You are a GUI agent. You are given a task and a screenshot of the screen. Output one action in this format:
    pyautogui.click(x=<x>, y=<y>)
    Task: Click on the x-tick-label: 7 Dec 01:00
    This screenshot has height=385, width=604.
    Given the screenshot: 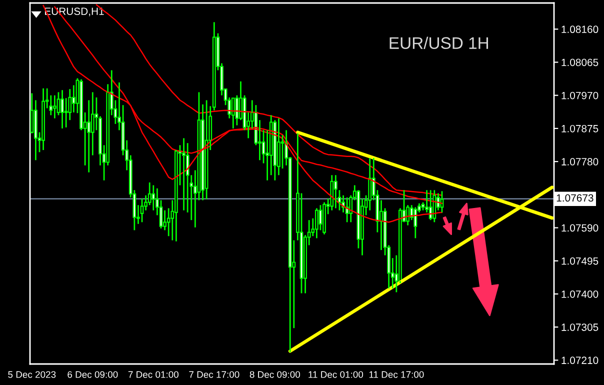 What is the action you would take?
    pyautogui.click(x=153, y=374)
    